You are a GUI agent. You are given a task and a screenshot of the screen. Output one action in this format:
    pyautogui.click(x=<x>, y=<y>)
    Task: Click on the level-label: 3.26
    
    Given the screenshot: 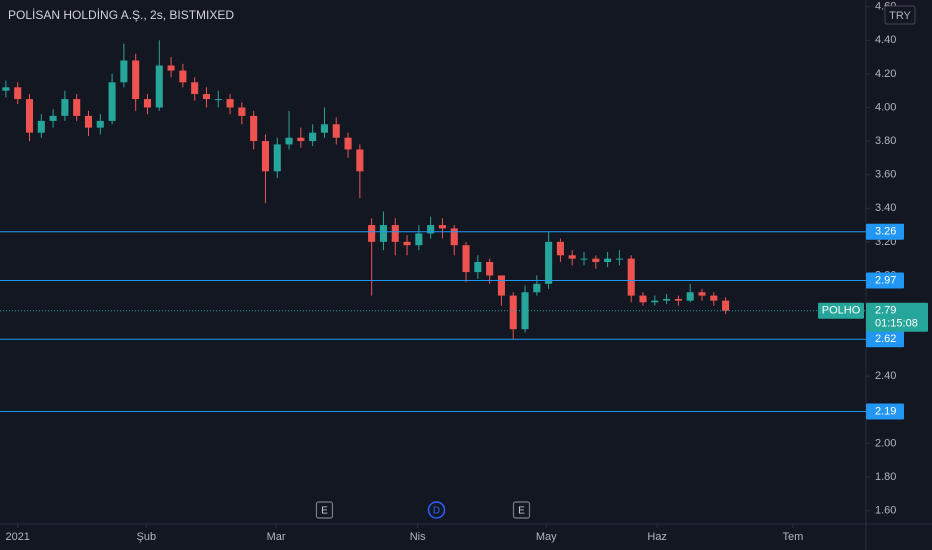 What is the action you would take?
    pyautogui.click(x=885, y=232)
    